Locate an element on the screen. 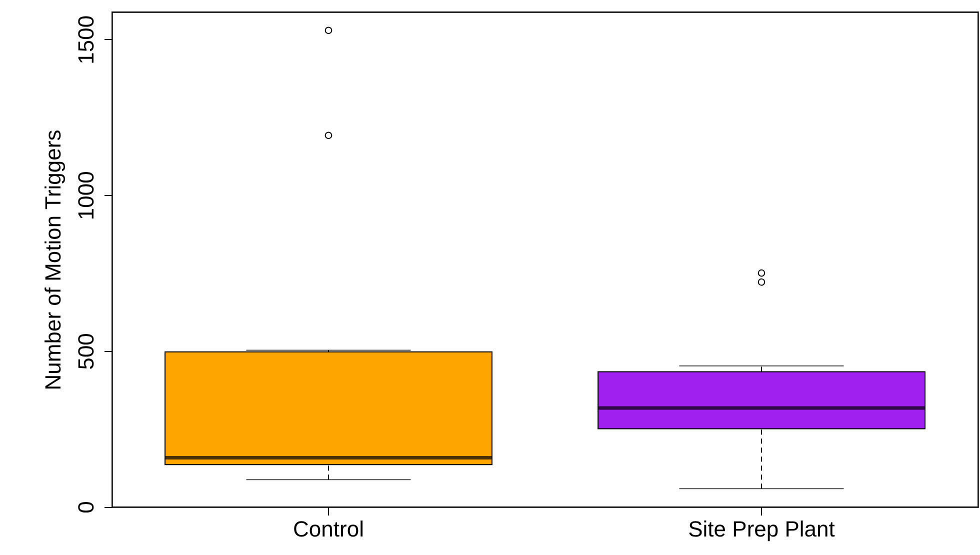 The width and height of the screenshot is (980, 555). x-tick-label: Control is located at coordinates (328, 529).